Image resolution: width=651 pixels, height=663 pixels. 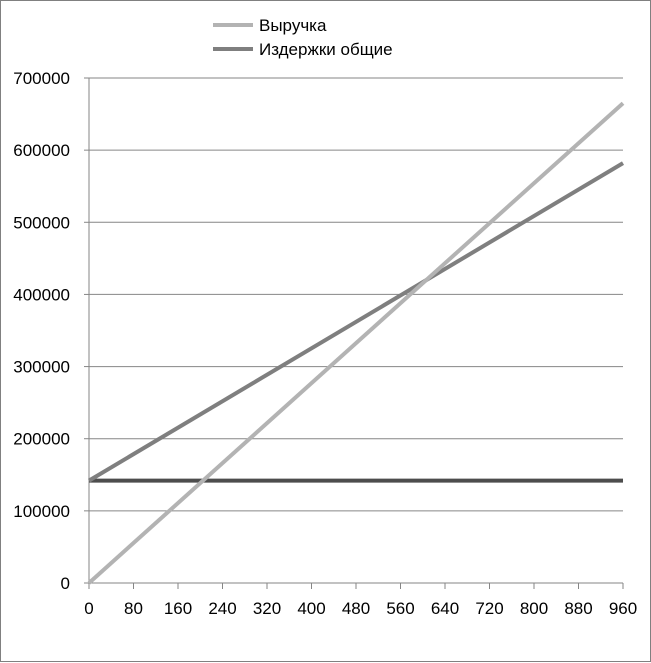 I want to click on x-tick-label: 560, so click(x=400, y=608).